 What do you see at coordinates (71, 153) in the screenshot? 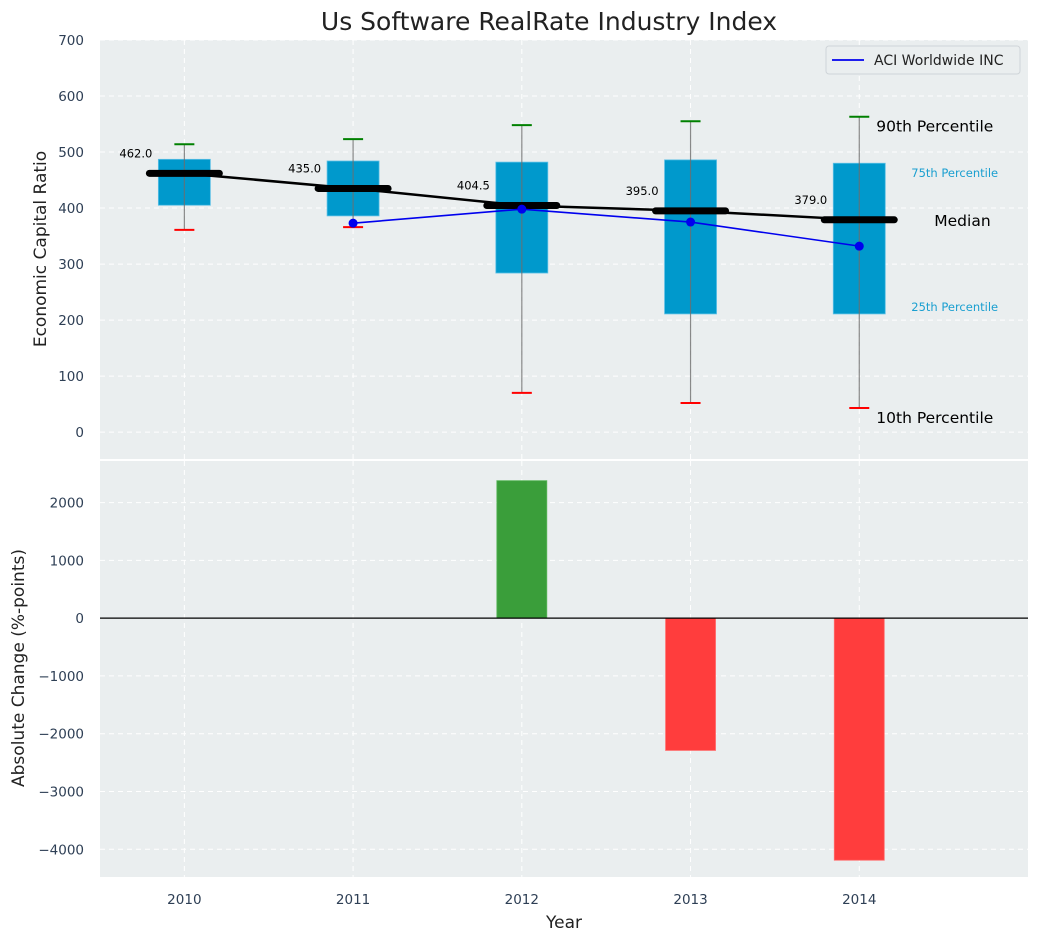
I see `top-y-tick-label: 500` at bounding box center [71, 153].